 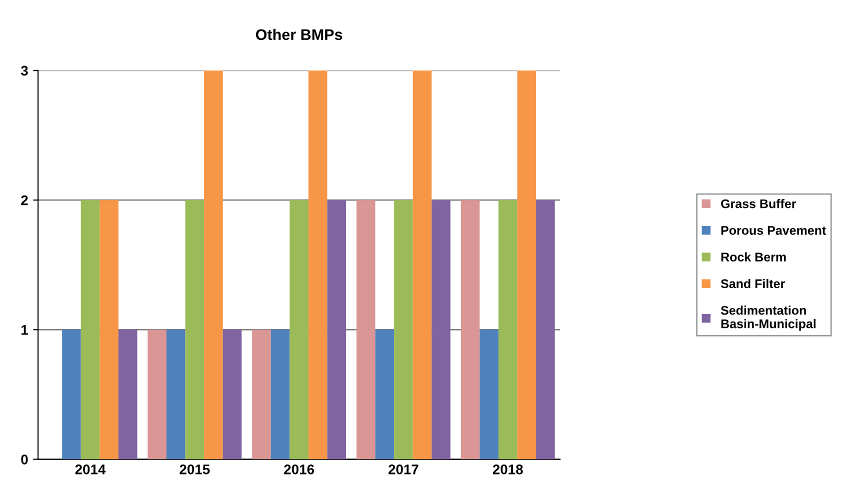 What do you see at coordinates (507, 469) in the screenshot?
I see `x-tick-label: 2018` at bounding box center [507, 469].